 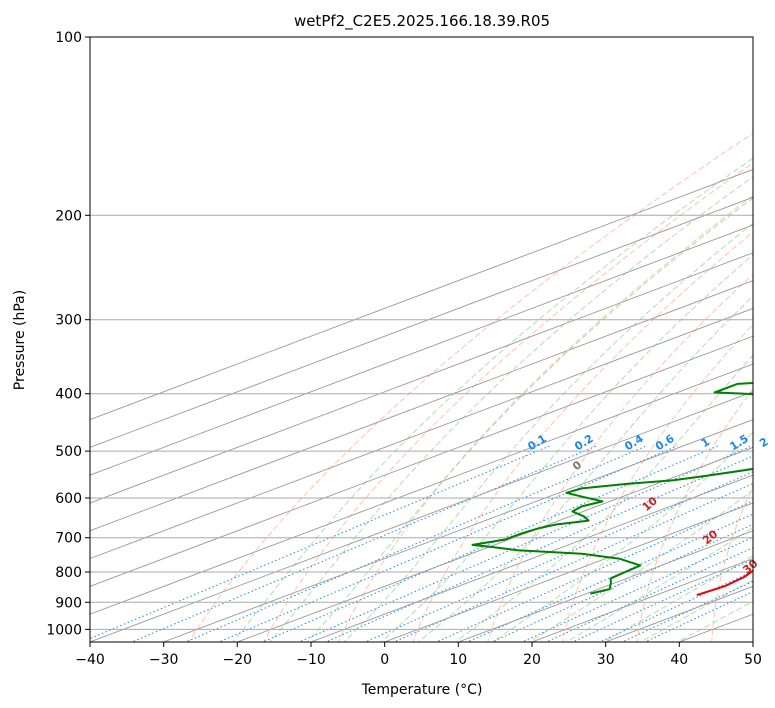 What do you see at coordinates (422, 690) in the screenshot?
I see `x-axis-label: Temperature (°C)` at bounding box center [422, 690].